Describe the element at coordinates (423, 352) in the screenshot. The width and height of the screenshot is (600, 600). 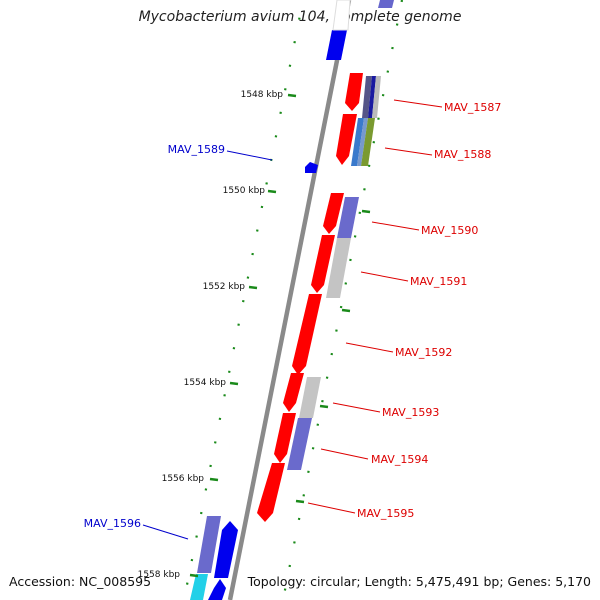
I see `gene-label-mav-1592: MAV_1592` at that location.